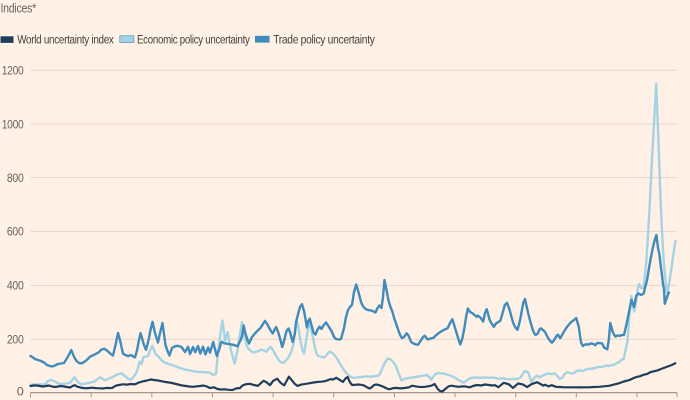 This screenshot has height=400, width=690. Describe the element at coordinates (65, 40) in the screenshot. I see `svg-text: World uncertainty index` at that location.